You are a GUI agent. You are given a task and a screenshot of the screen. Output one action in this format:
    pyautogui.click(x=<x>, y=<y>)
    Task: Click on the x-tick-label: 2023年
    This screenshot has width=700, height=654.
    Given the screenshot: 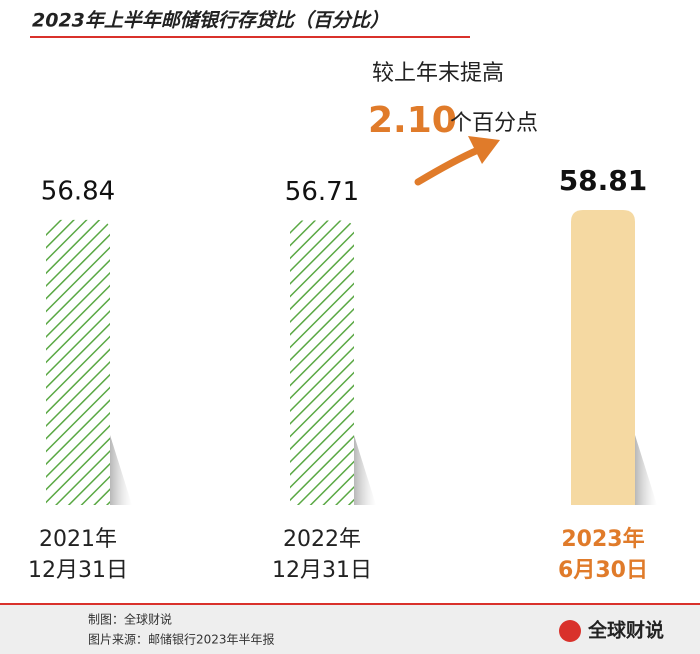 What is the action you would take?
    pyautogui.click(x=602, y=539)
    